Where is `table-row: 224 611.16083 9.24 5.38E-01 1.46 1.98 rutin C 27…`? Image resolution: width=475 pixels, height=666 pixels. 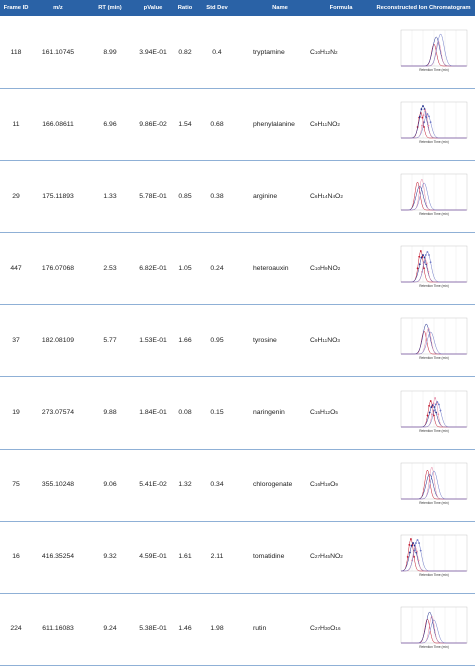 table-row: 224 611.16083 9.24 5.38E-01 1.46 1.98 rutin C 27… is located at coordinates (237, 629).